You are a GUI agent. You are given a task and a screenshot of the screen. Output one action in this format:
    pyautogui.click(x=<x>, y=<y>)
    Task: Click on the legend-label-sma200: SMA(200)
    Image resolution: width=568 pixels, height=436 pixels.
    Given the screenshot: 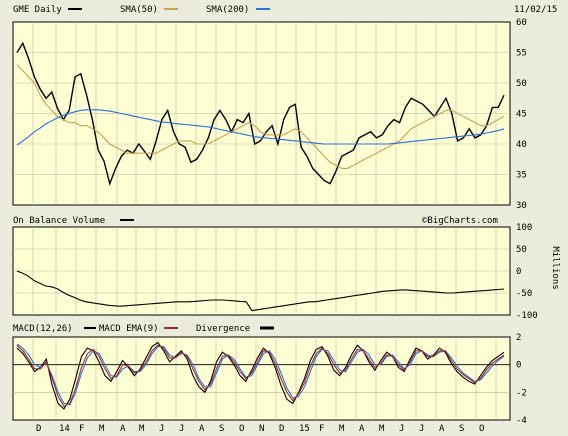 What is the action you would take?
    pyautogui.click(x=227, y=10)
    